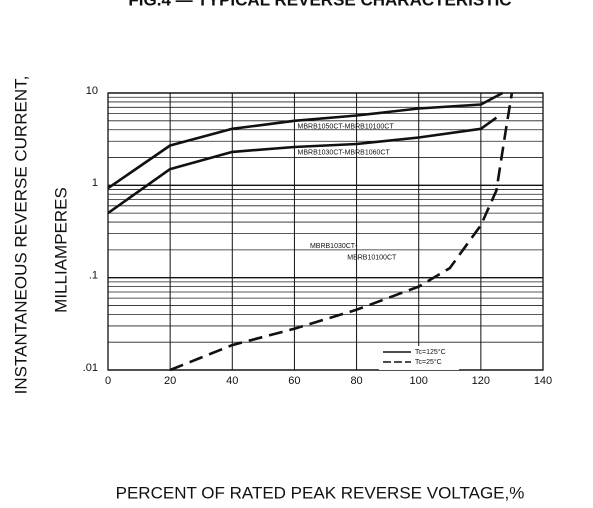 The width and height of the screenshot is (593, 508). What do you see at coordinates (320, 492) in the screenshot?
I see `x-axis-label: PERCENT OF RATED PEAK REVERSE VOLTAGE,%` at bounding box center [320, 492].